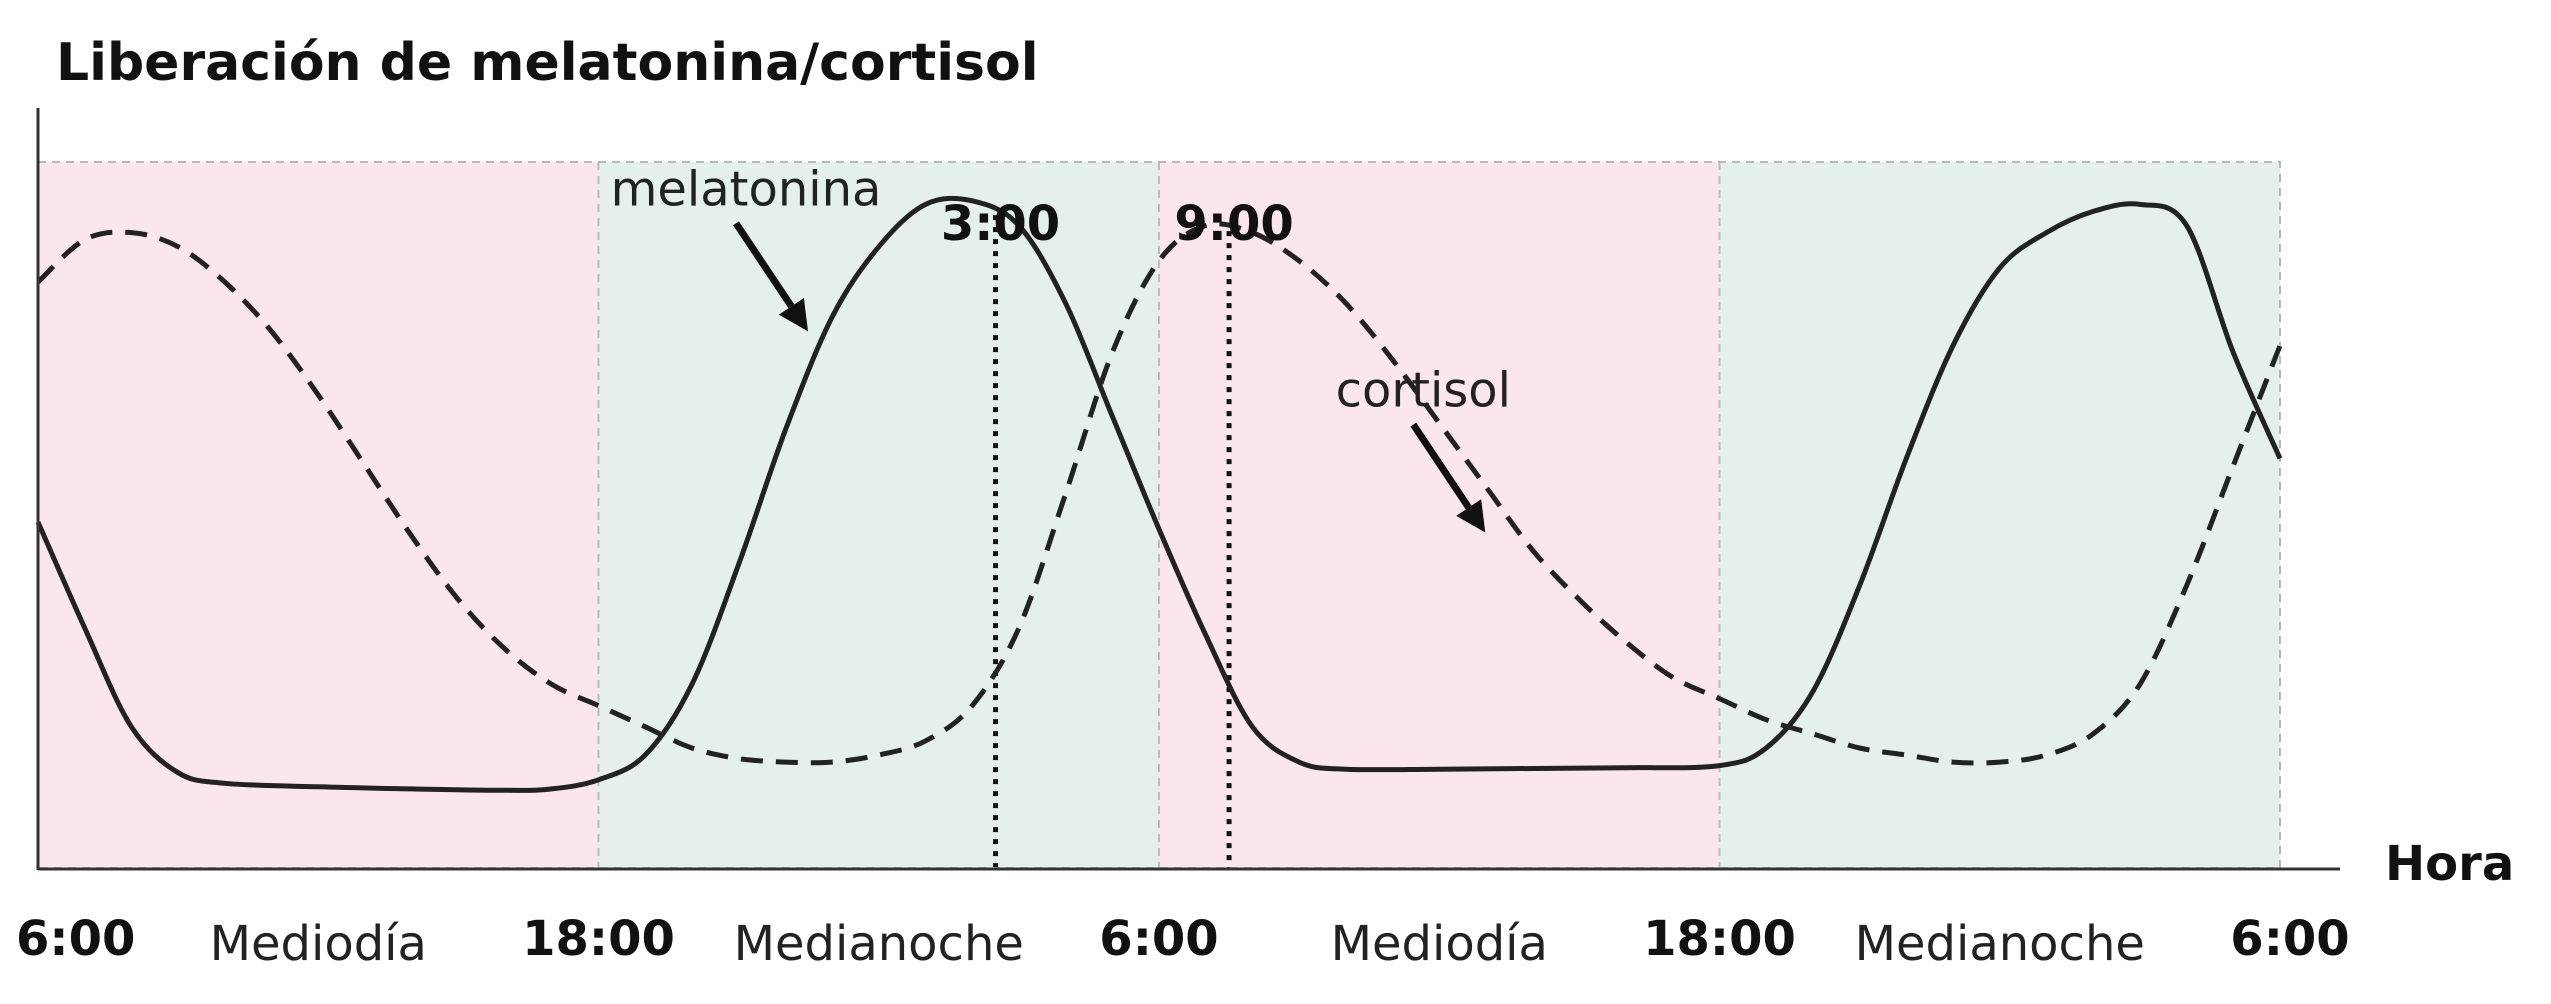 The width and height of the screenshot is (2551, 1004). What do you see at coordinates (547, 63) in the screenshot?
I see `chart-title: Liberación de melatonina/cortisol` at bounding box center [547, 63].